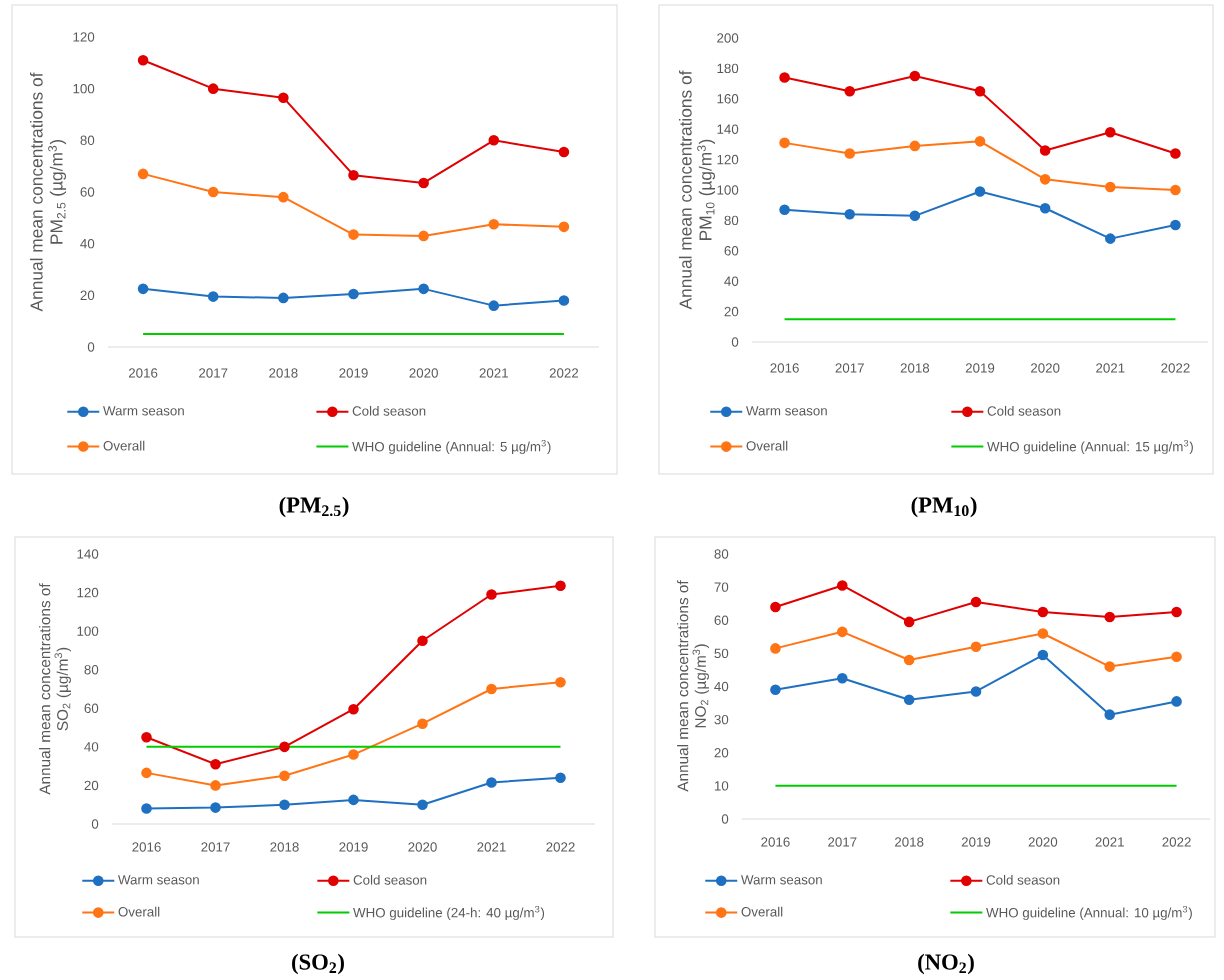 The width and height of the screenshot is (1224, 980). I want to click on x-tick-label: 2018, so click(284, 847).